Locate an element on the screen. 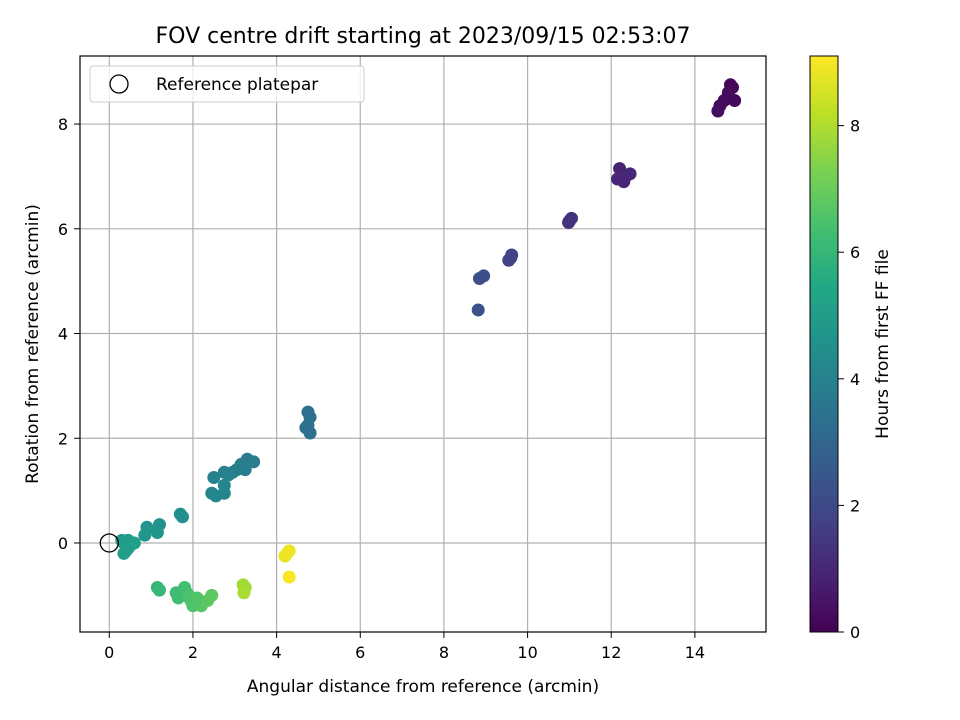 This screenshot has width=960, height=720. colorbar-tick-label: 2 is located at coordinates (855, 505).